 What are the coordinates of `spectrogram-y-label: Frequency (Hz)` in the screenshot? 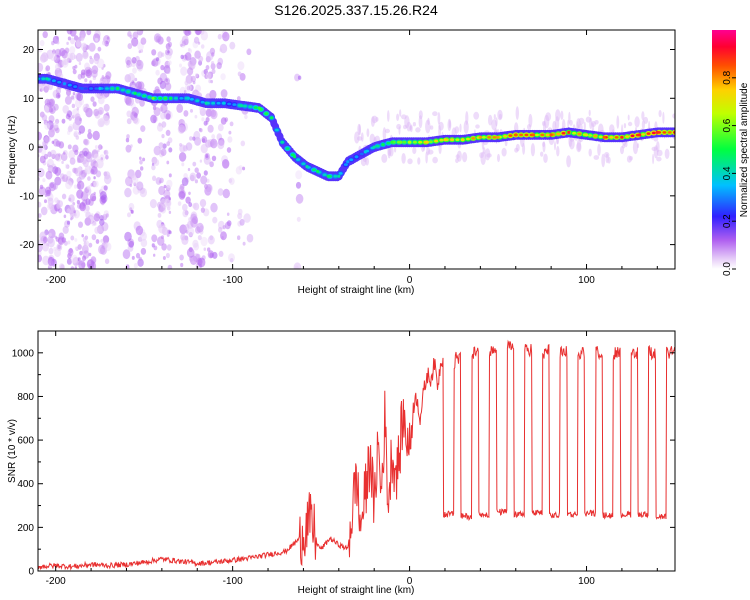 It's located at (12, 150).